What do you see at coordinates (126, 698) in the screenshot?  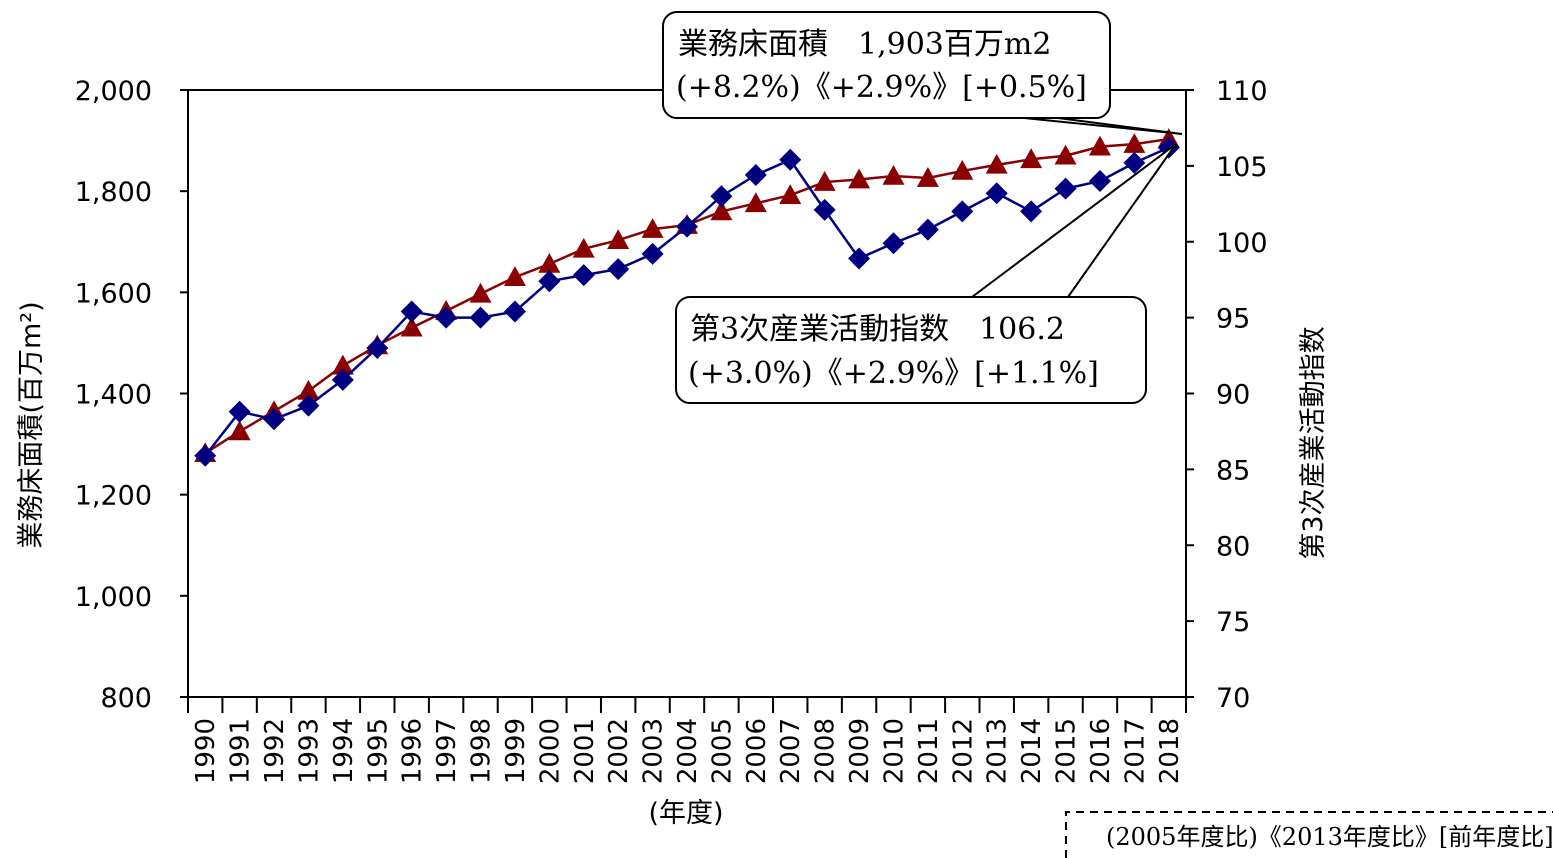 I see `y-tick-label: 800` at bounding box center [126, 698].